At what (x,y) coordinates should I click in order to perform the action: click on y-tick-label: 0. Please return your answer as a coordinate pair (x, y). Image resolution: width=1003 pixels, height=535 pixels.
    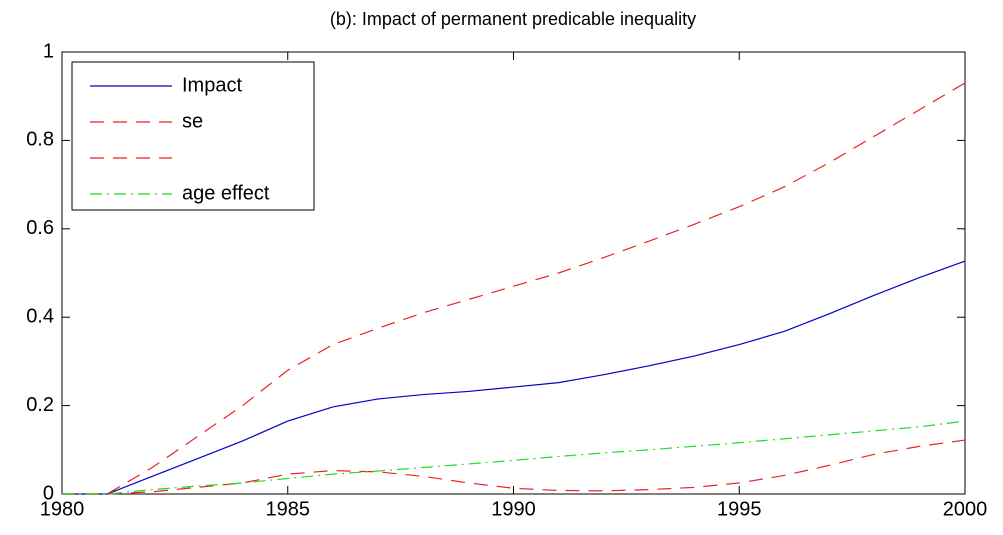
    Looking at the image, I should click on (48, 493).